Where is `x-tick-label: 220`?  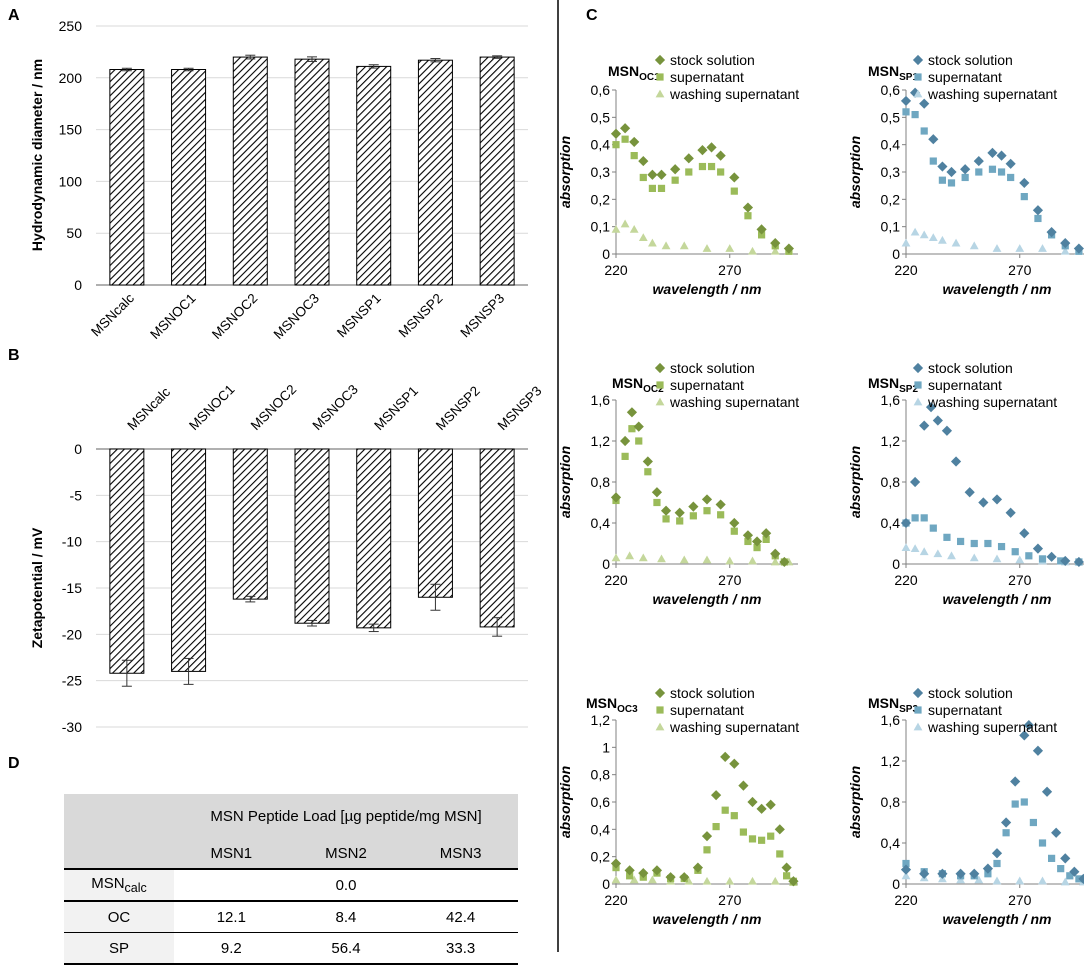
x-tick-label: 220 is located at coordinates (906, 900).